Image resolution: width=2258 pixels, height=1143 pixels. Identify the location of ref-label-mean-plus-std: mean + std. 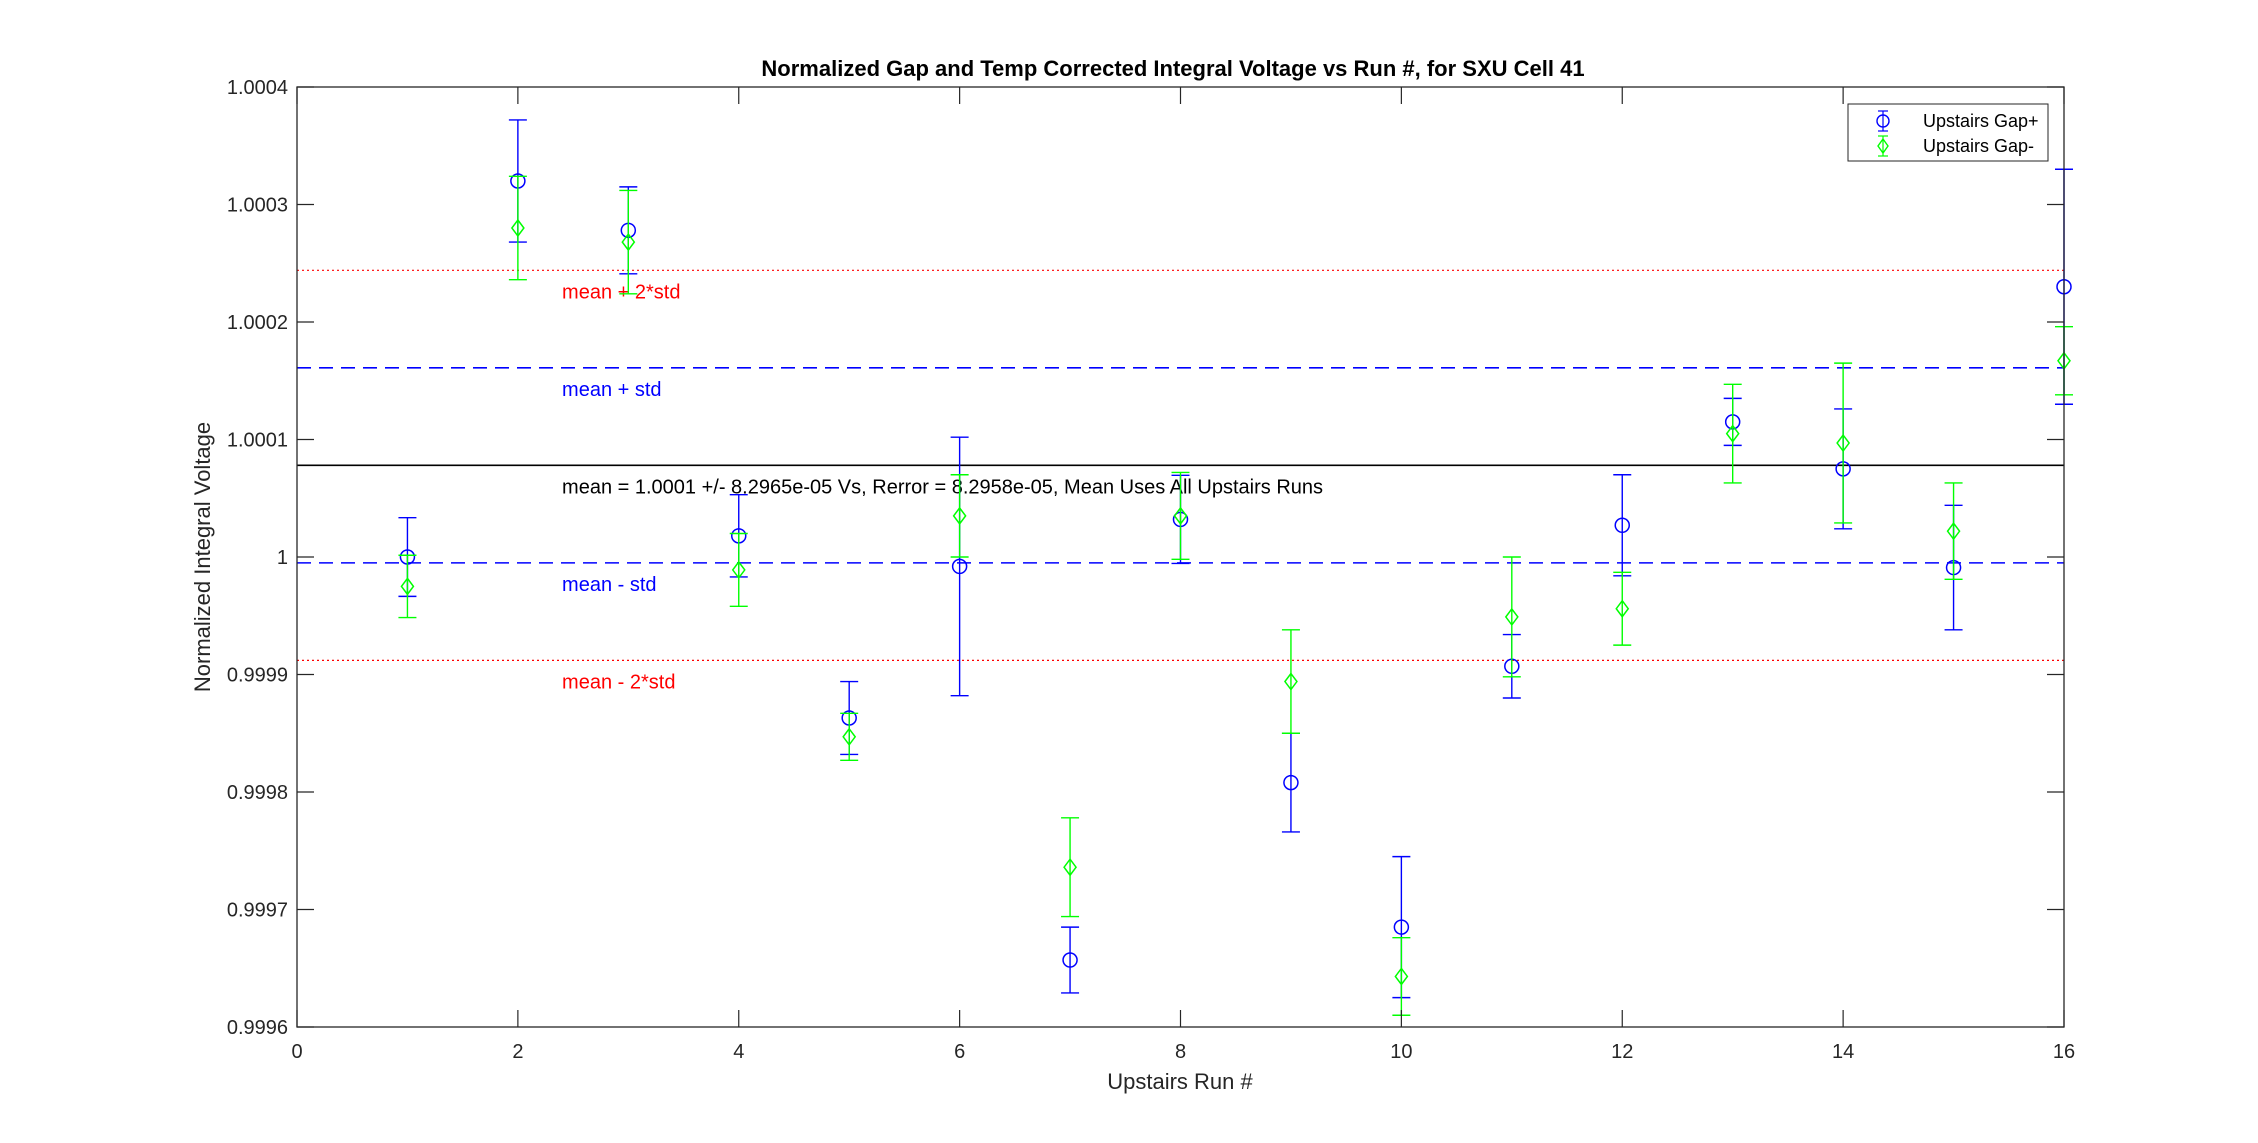
(612, 390).